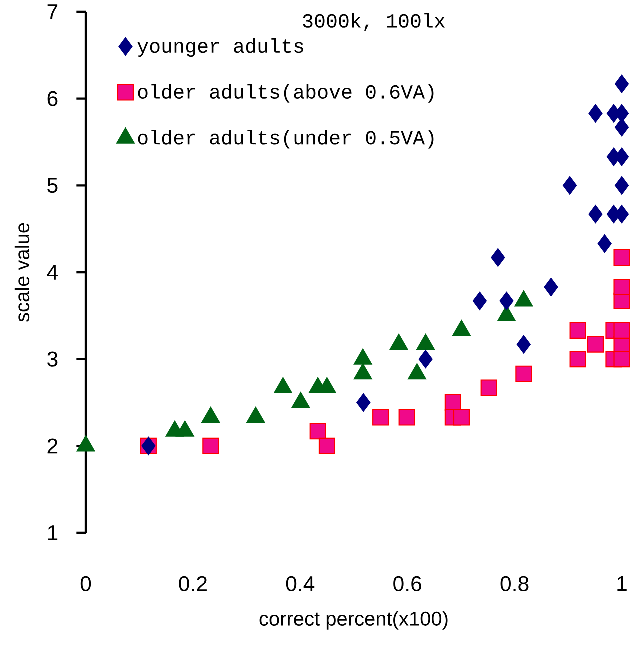 The height and width of the screenshot is (647, 634). What do you see at coordinates (86, 584) in the screenshot?
I see `x-tick-label: 0` at bounding box center [86, 584].